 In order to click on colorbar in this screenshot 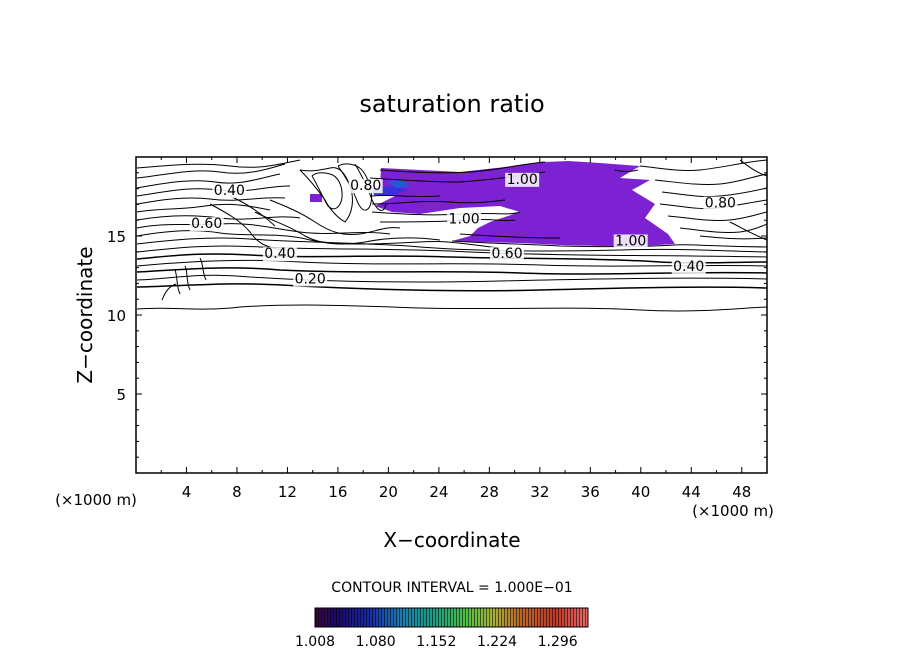, I will do `click(451, 617)`.